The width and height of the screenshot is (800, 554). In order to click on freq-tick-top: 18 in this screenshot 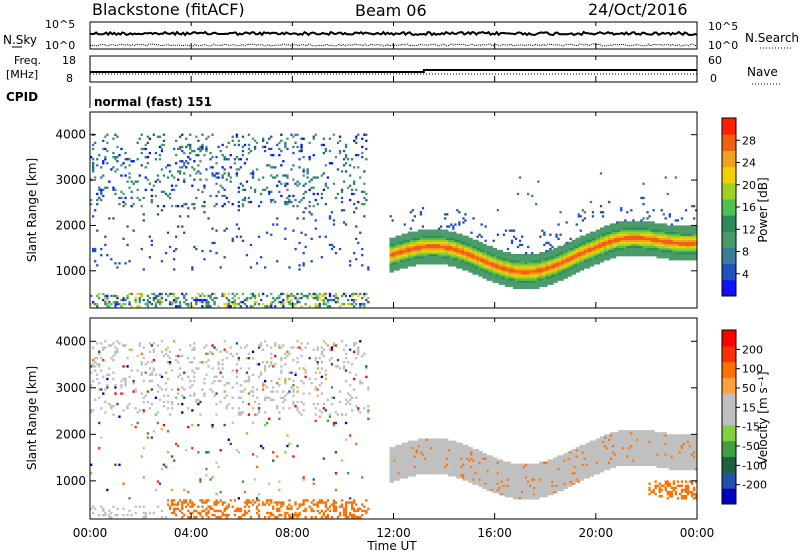, I will do `click(69, 60)`.